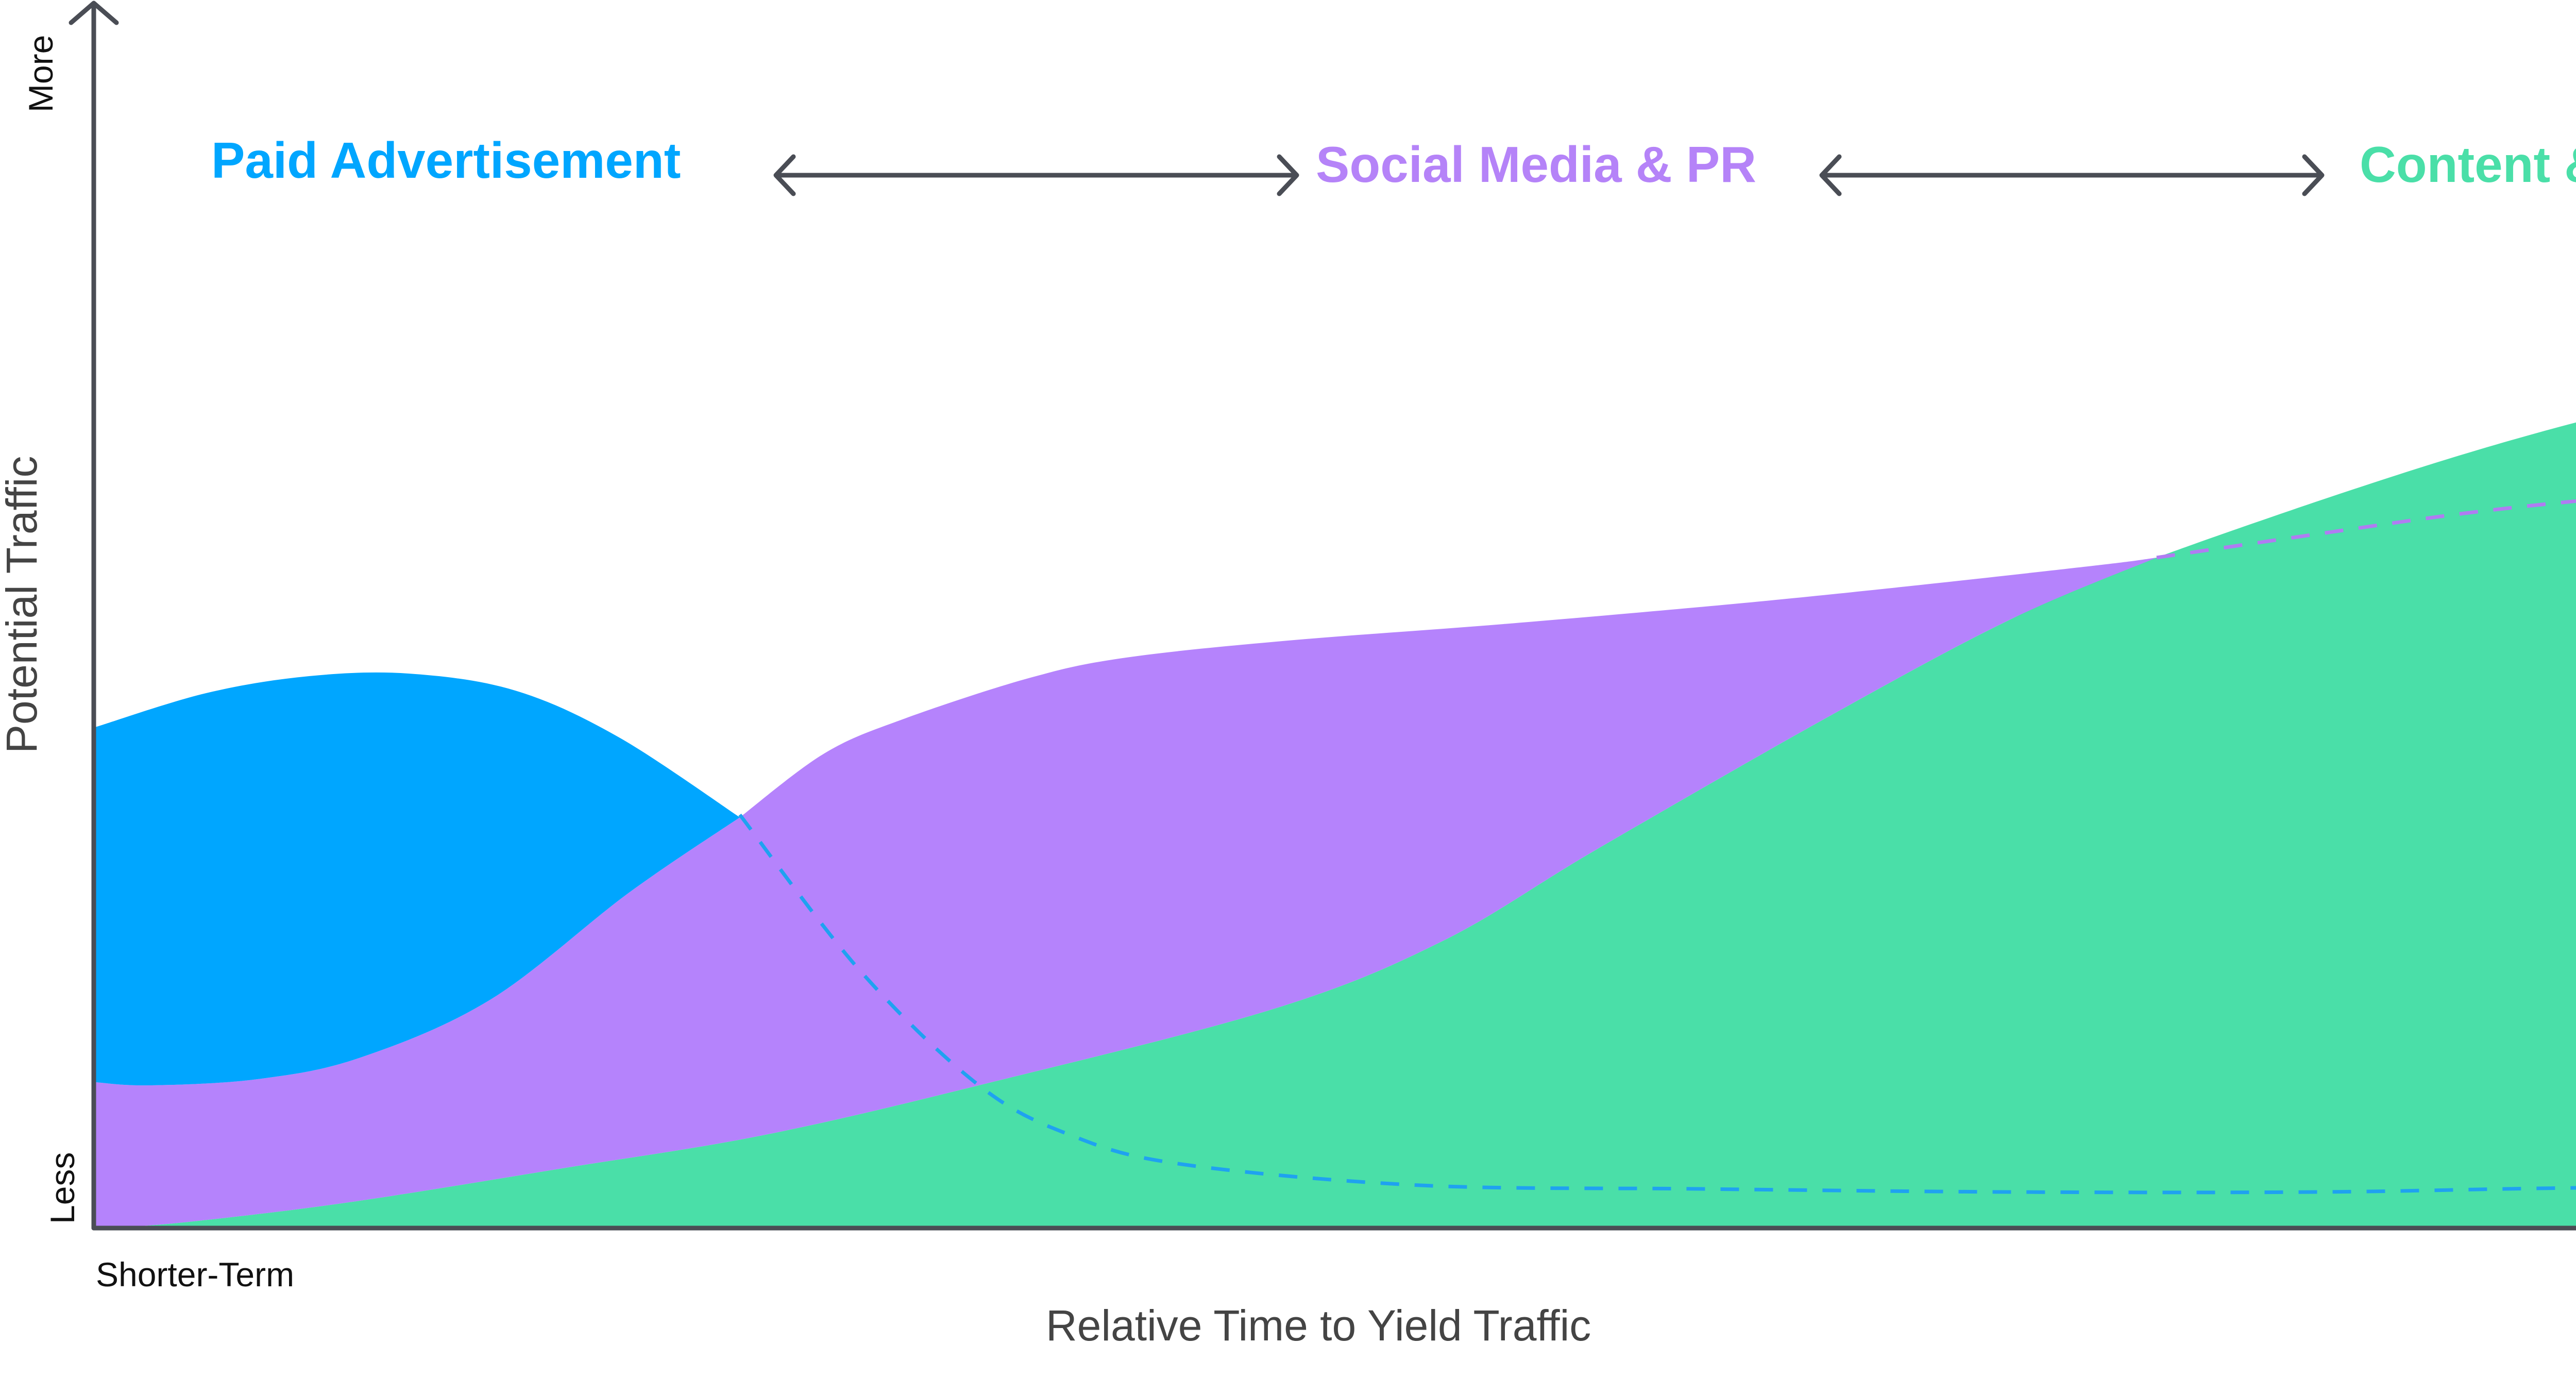 This screenshot has height=1377, width=2576. What do you see at coordinates (195, 1274) in the screenshot?
I see `x-axis-start-label: Shorter-Term` at bounding box center [195, 1274].